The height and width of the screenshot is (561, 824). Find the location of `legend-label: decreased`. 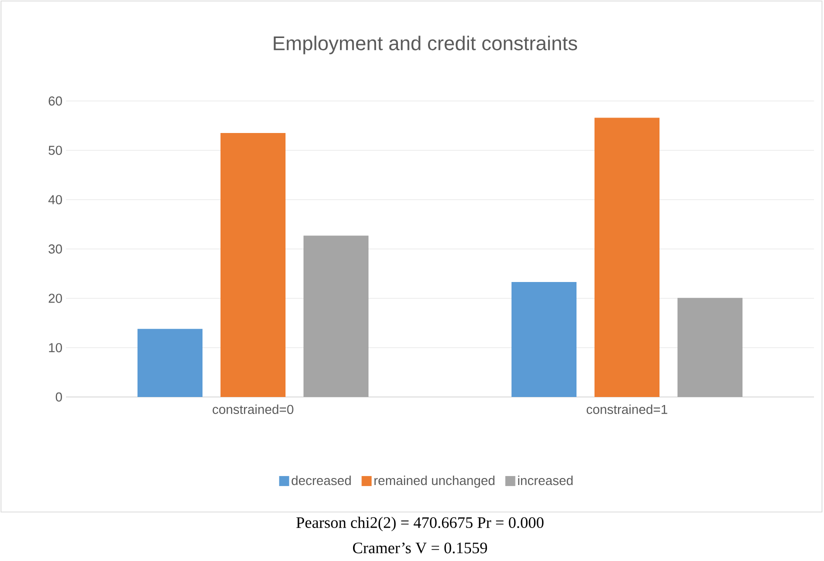

legend-label: decreased is located at coordinates (321, 481).